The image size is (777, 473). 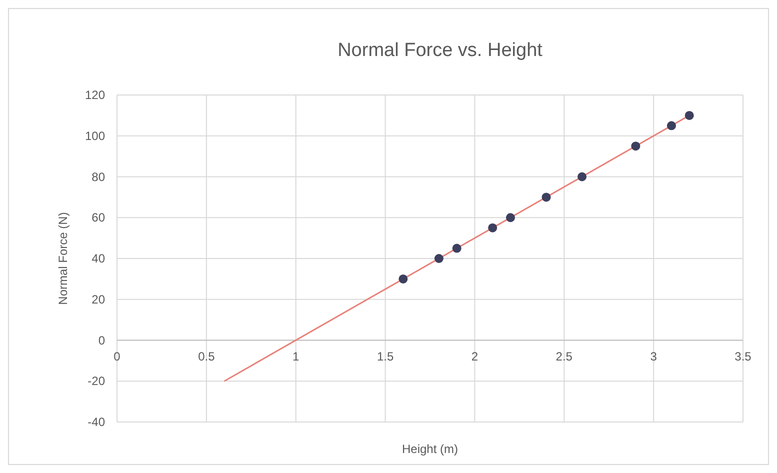 I want to click on y-tick-label: 60, so click(x=99, y=217).